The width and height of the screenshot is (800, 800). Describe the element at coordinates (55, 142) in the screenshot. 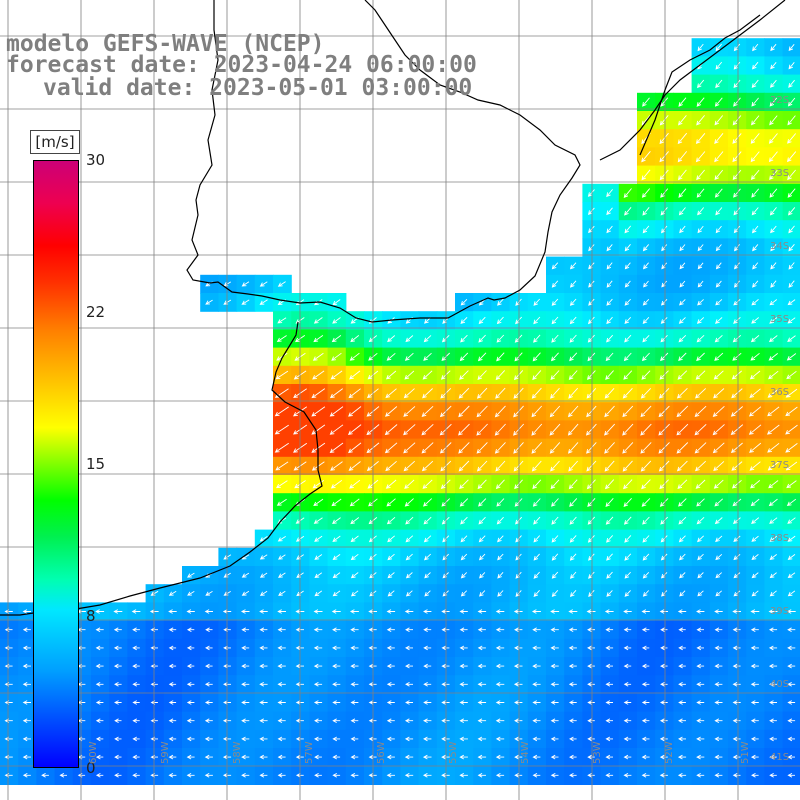

I see `colorbar-unit: [m/s]` at that location.